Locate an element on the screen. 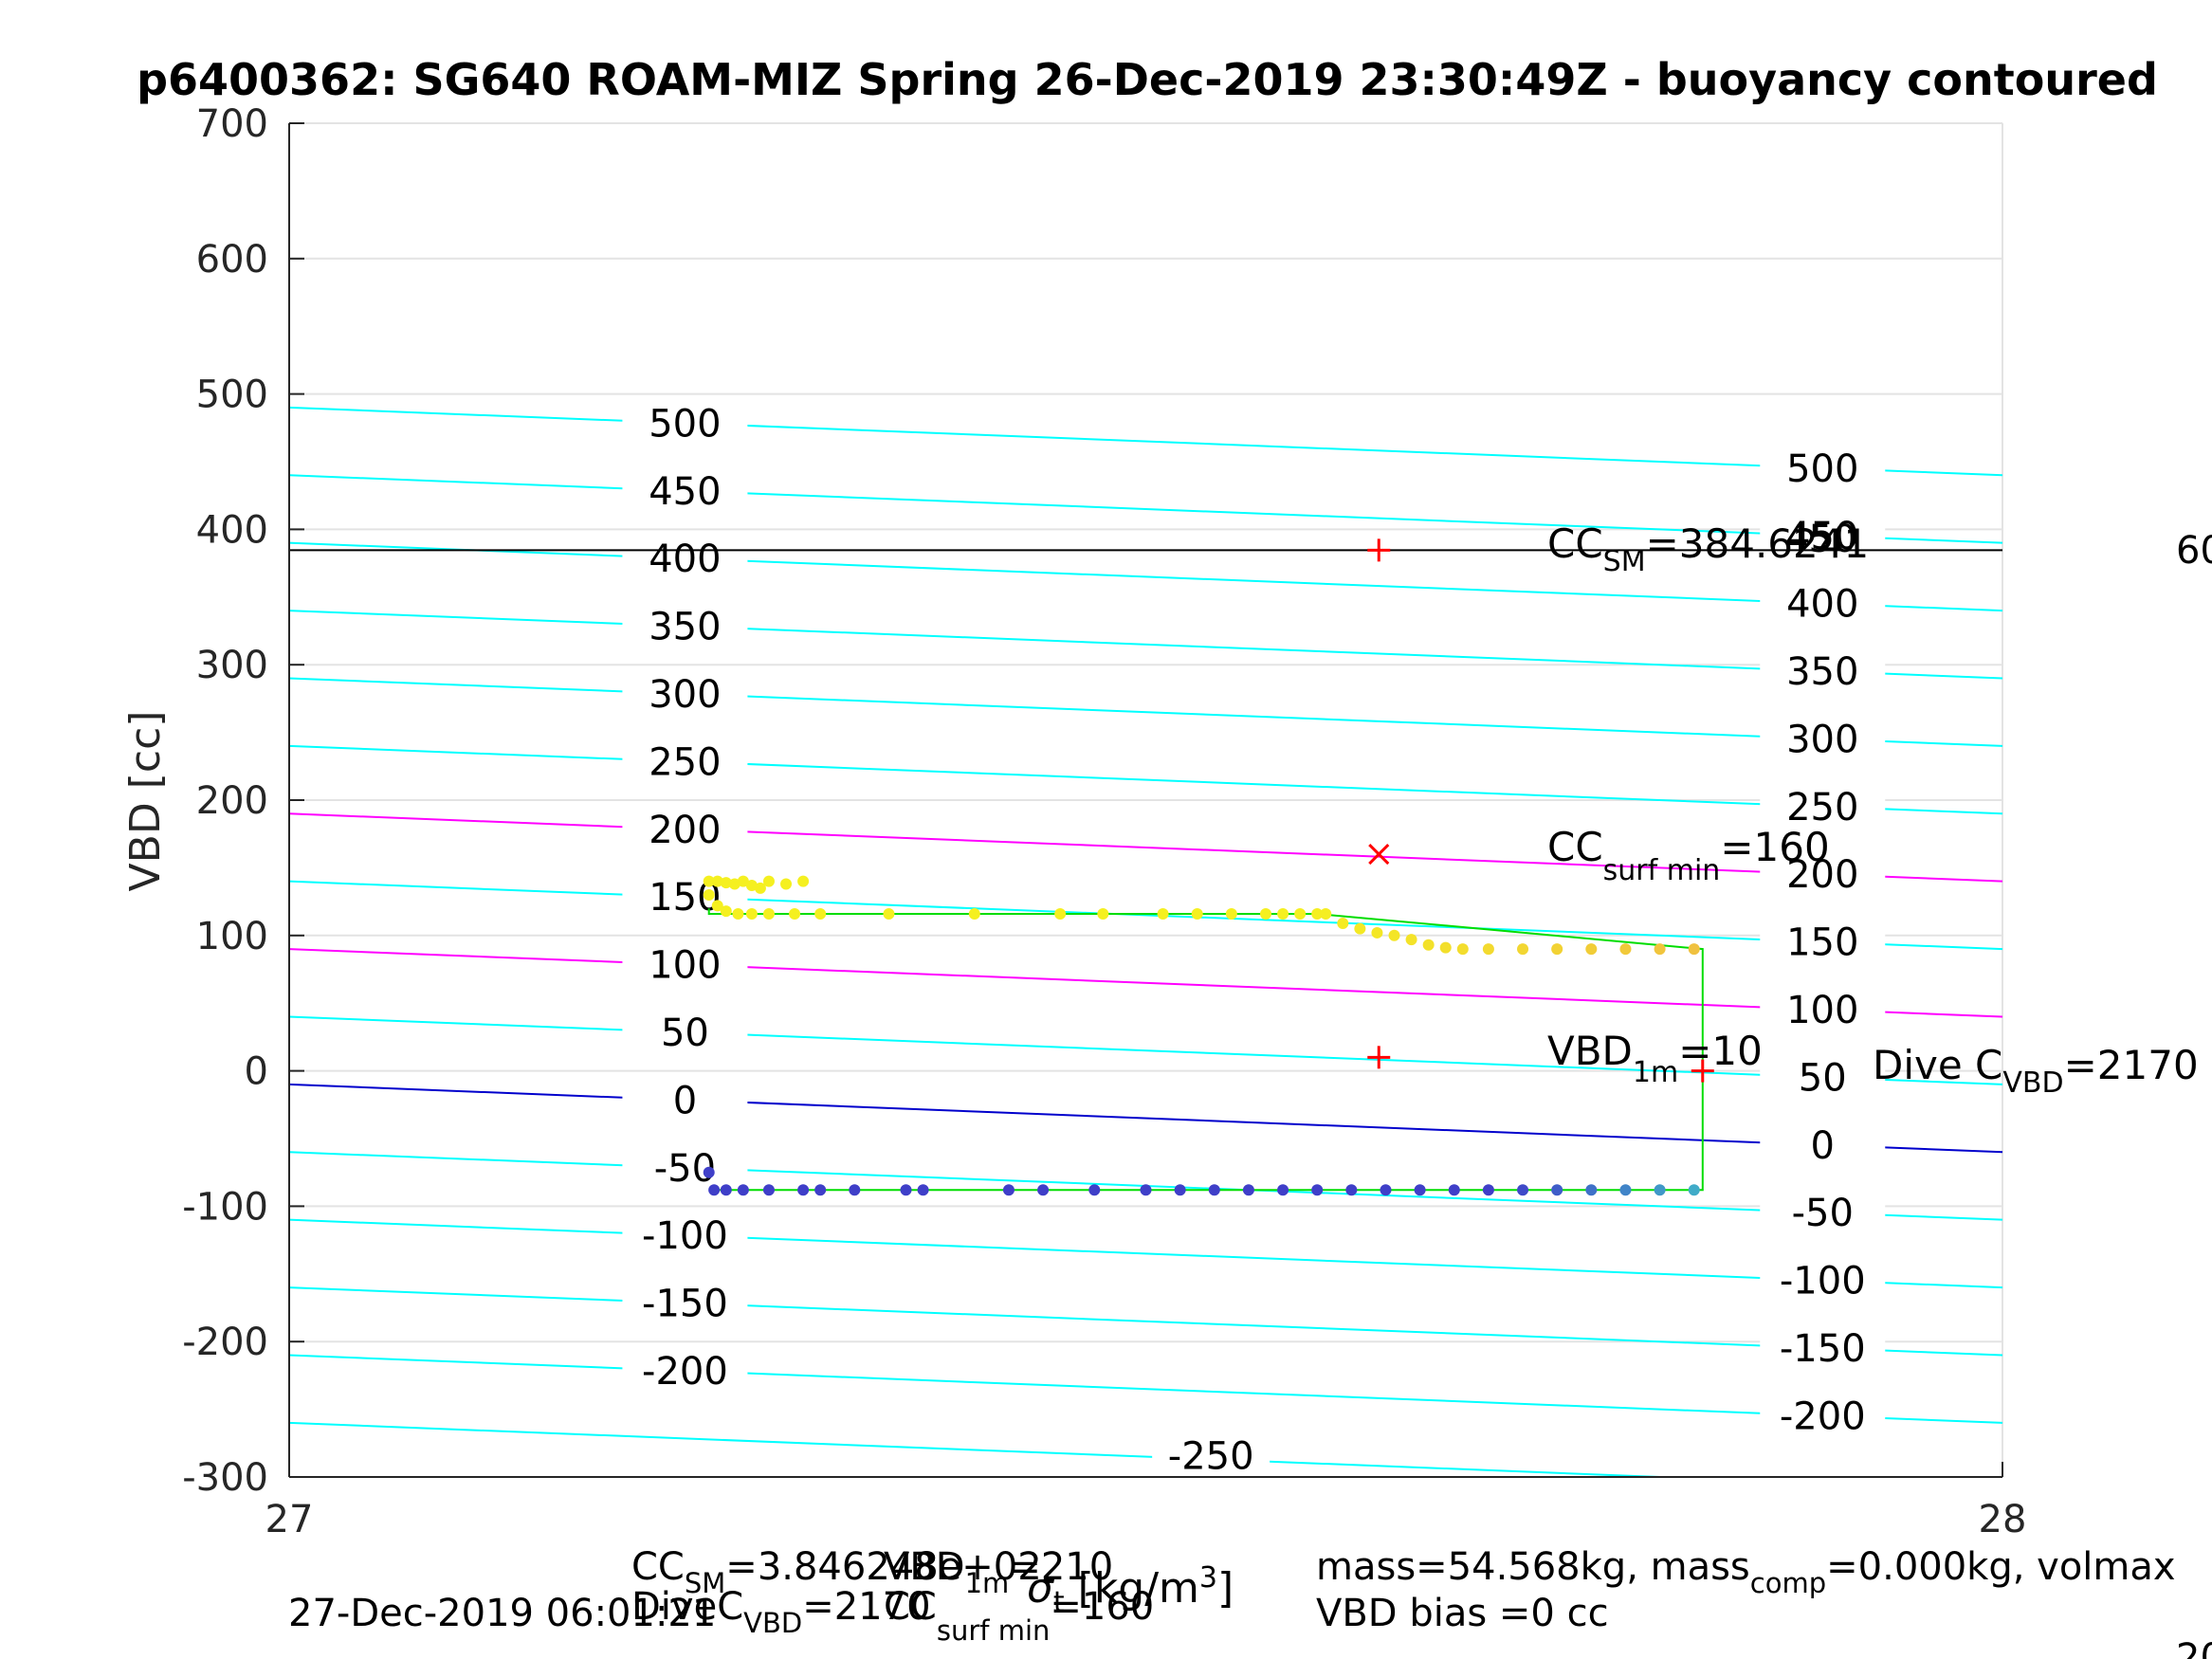 The width and height of the screenshot is (2212, 1659). footer-mass: mass=54.568kg, masscomp=0.000kg, volmax is located at coordinates (1746, 1572).